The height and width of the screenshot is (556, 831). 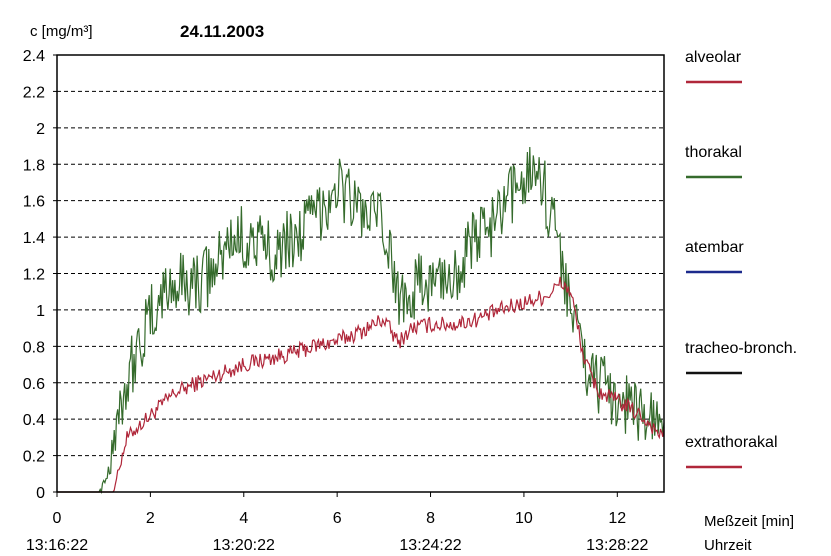 I want to click on y-tick-label: 0.2, so click(x=34, y=457).